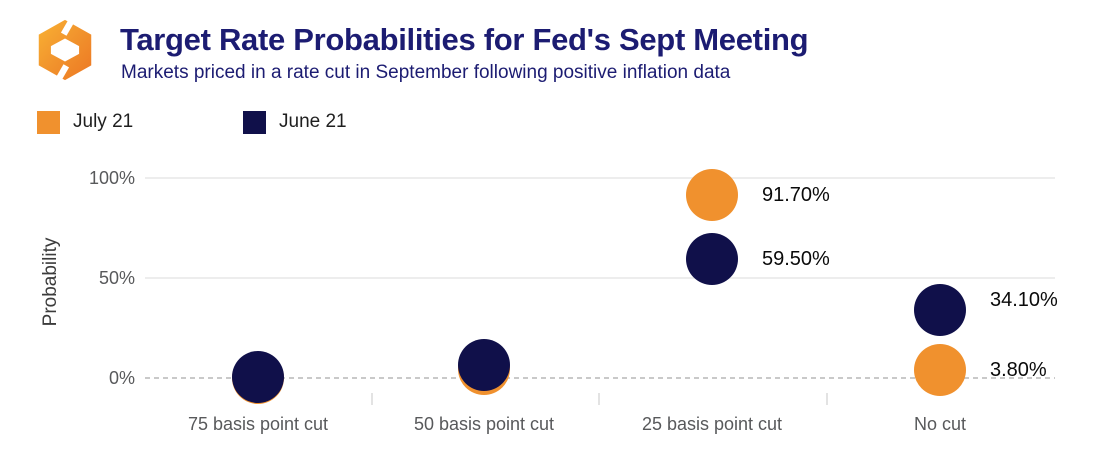 Image resolution: width=1100 pixels, height=458 pixels. Describe the element at coordinates (50, 282) in the screenshot. I see `y-axis-title: Probability` at that location.